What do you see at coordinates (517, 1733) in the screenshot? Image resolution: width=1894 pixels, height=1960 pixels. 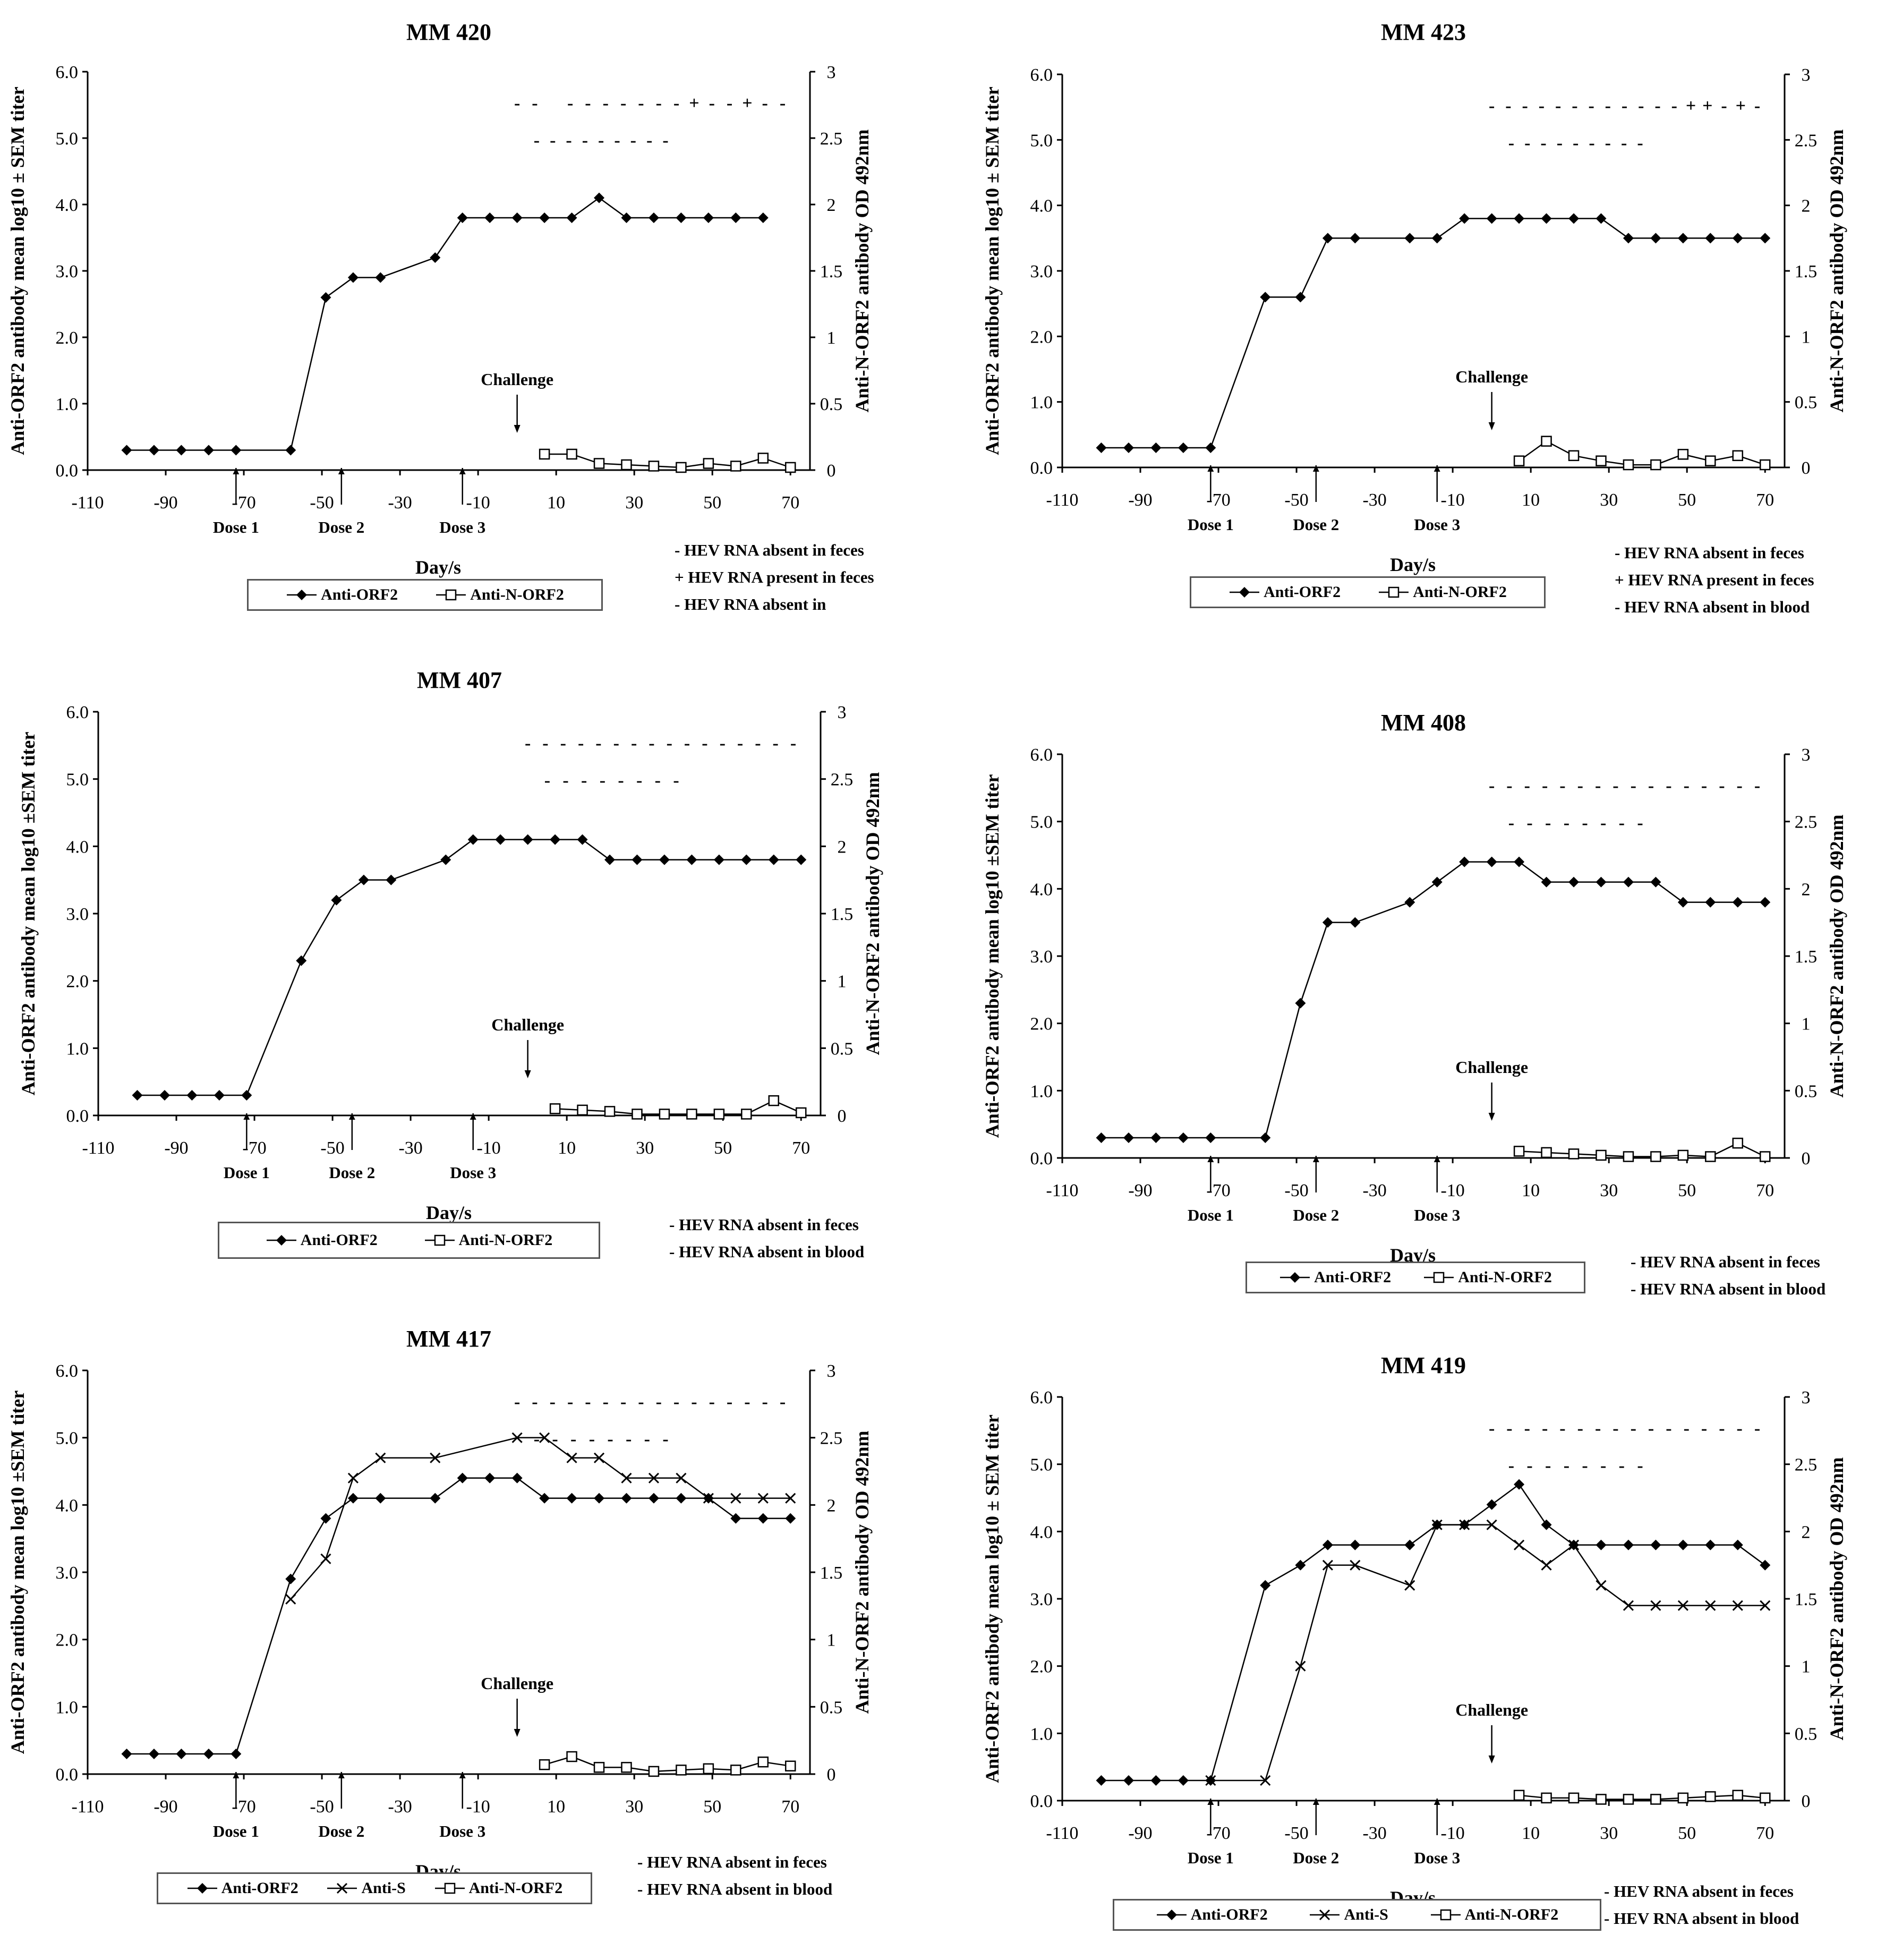 I see `challenge-arrow-head` at bounding box center [517, 1733].